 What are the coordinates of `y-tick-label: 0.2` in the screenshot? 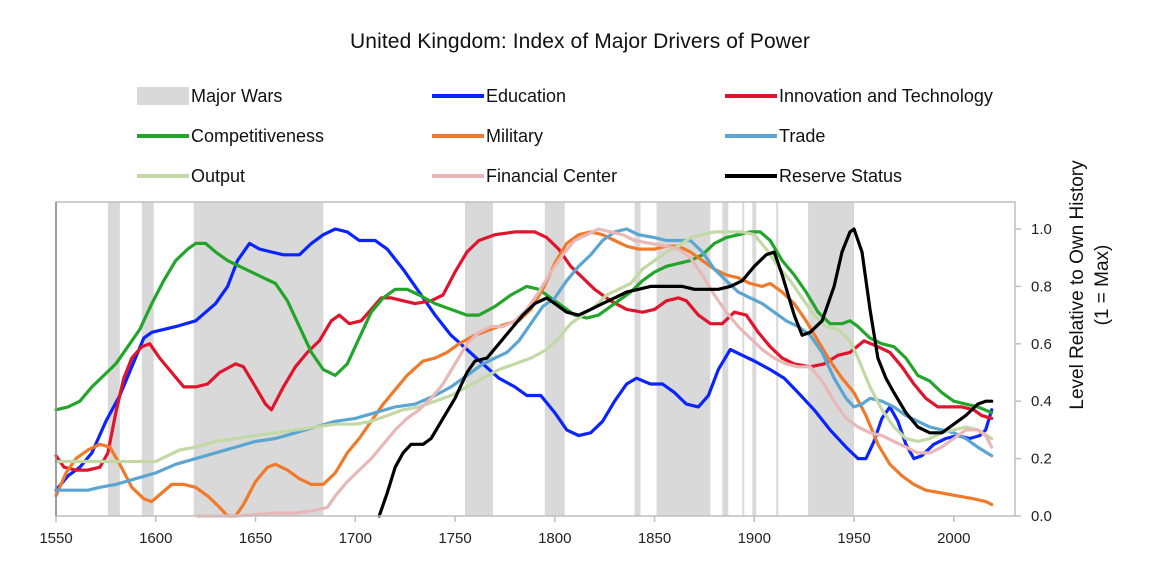 It's located at (1041, 459).